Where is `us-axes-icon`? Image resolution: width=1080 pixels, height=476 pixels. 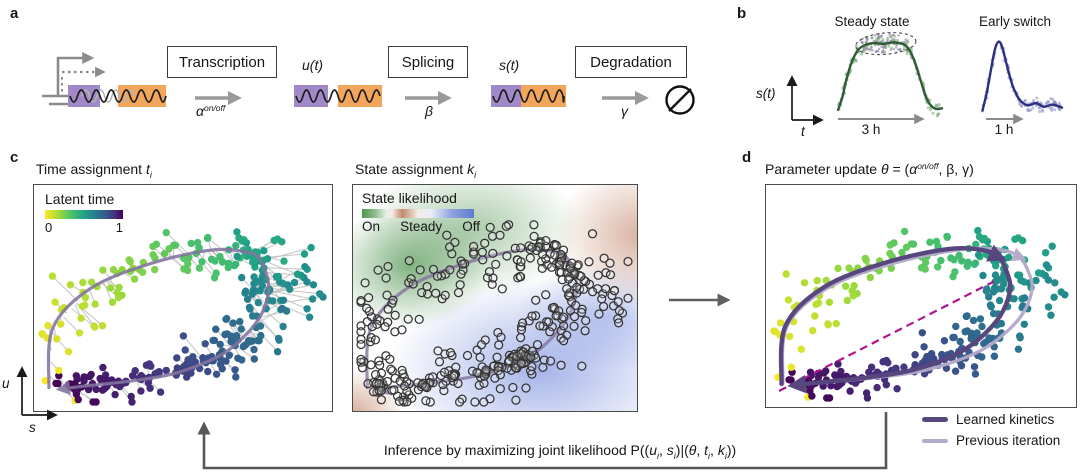
us-axes-icon is located at coordinates (37, 393).